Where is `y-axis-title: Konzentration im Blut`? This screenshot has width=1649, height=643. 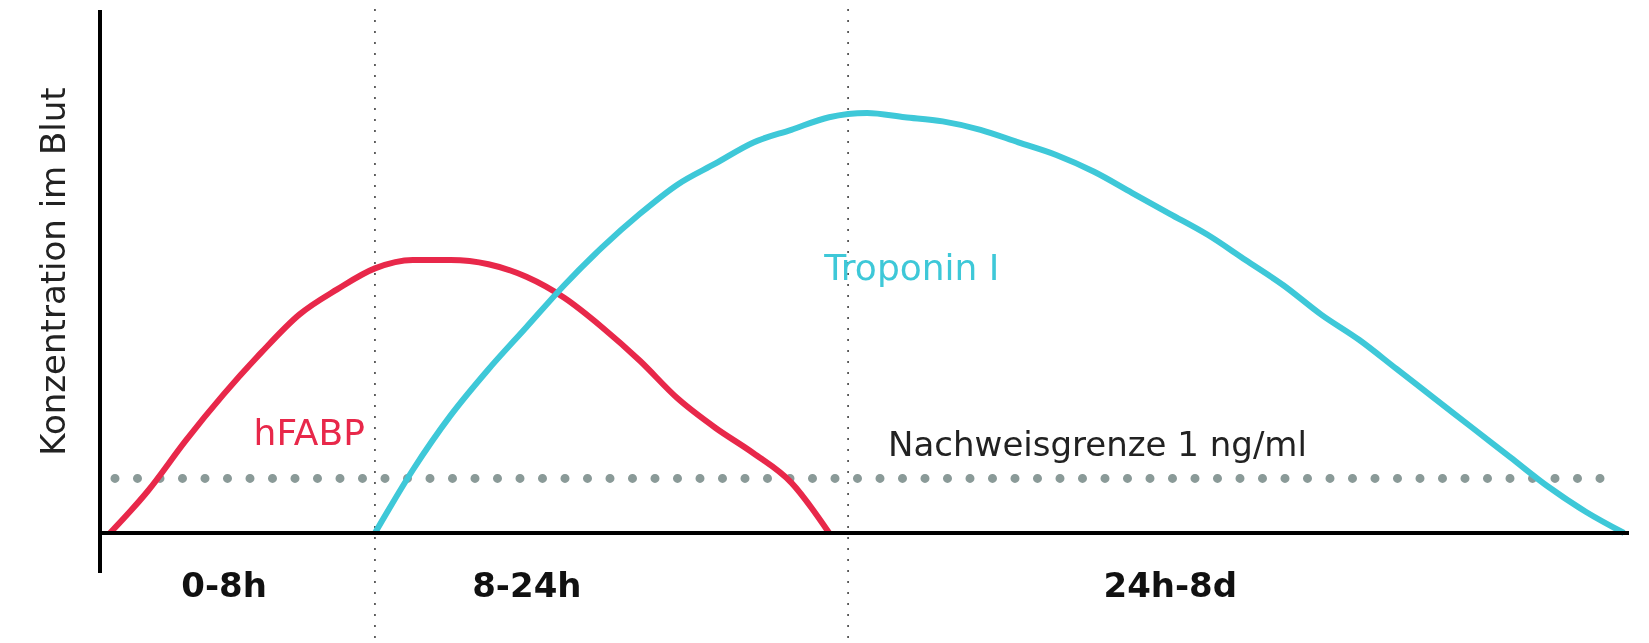 y-axis-title: Konzentration im Blut is located at coordinates (53, 271).